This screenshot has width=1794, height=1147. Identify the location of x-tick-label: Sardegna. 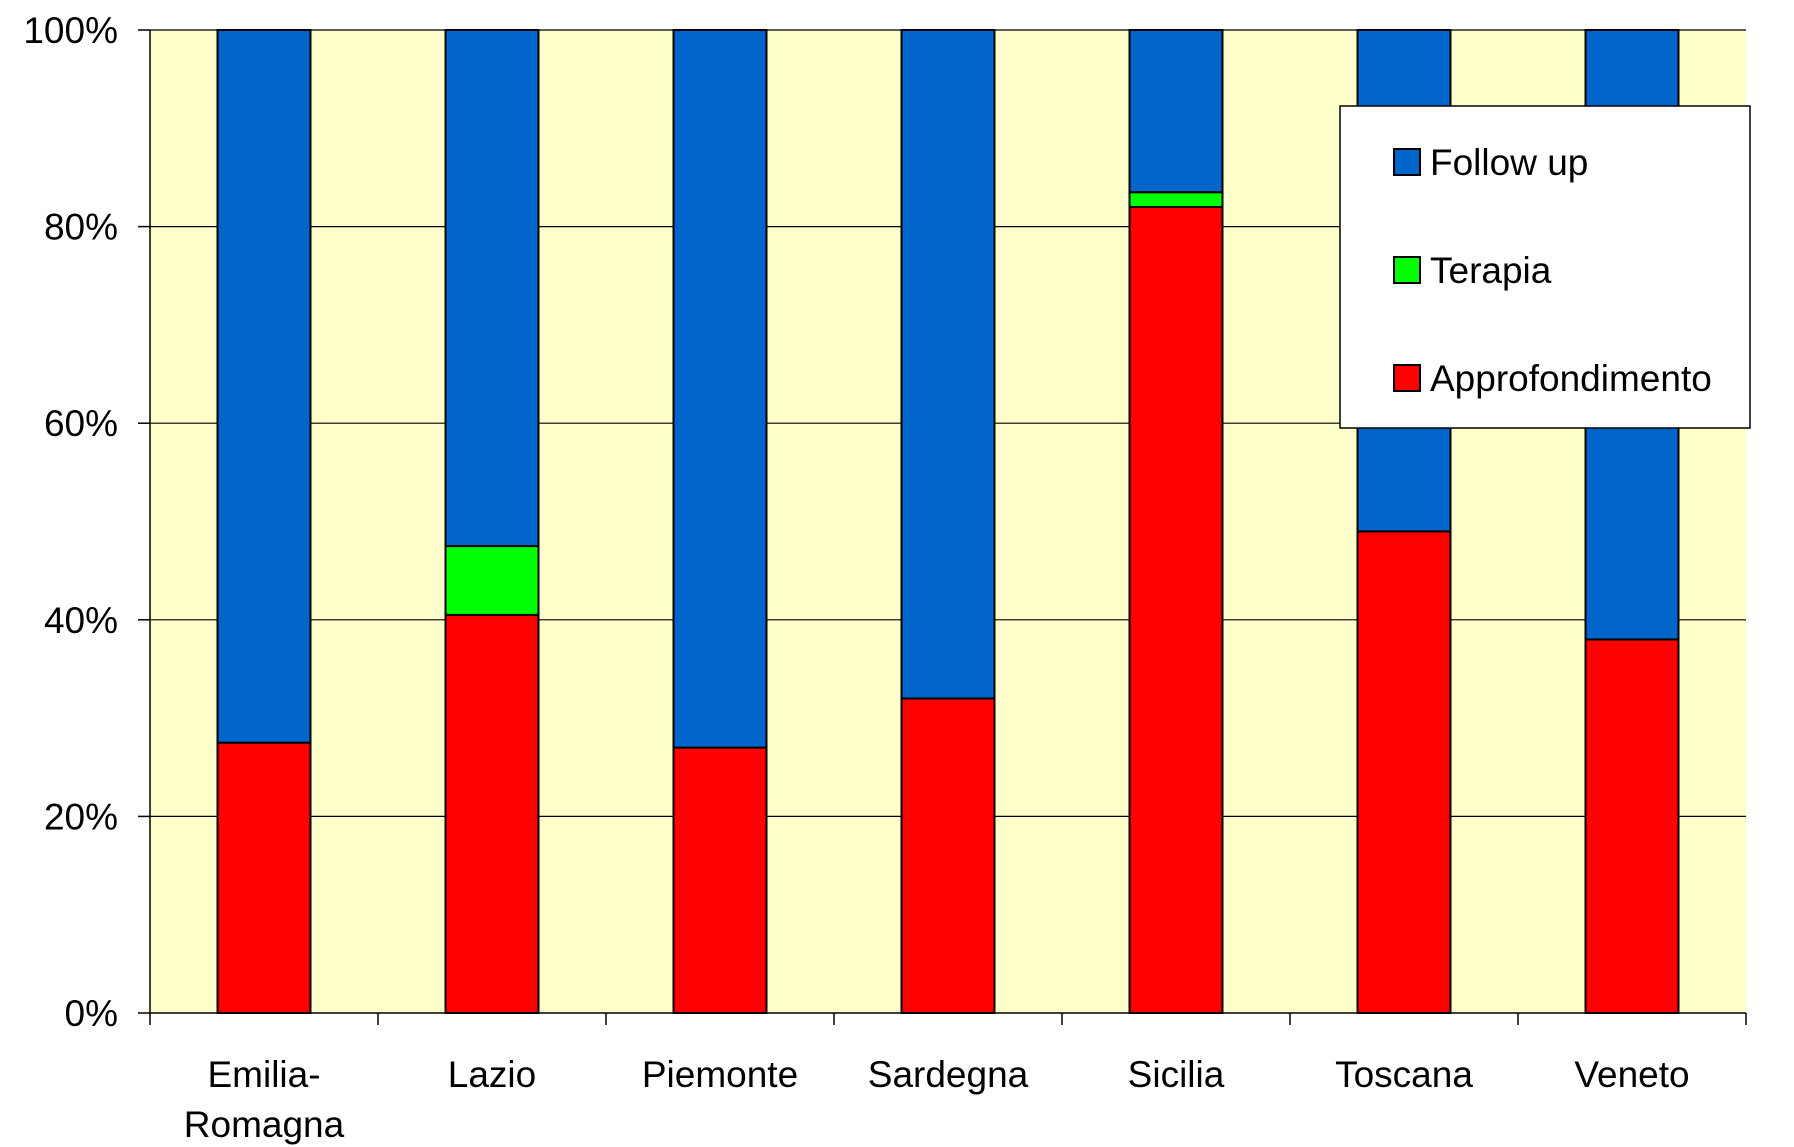
(948, 1074).